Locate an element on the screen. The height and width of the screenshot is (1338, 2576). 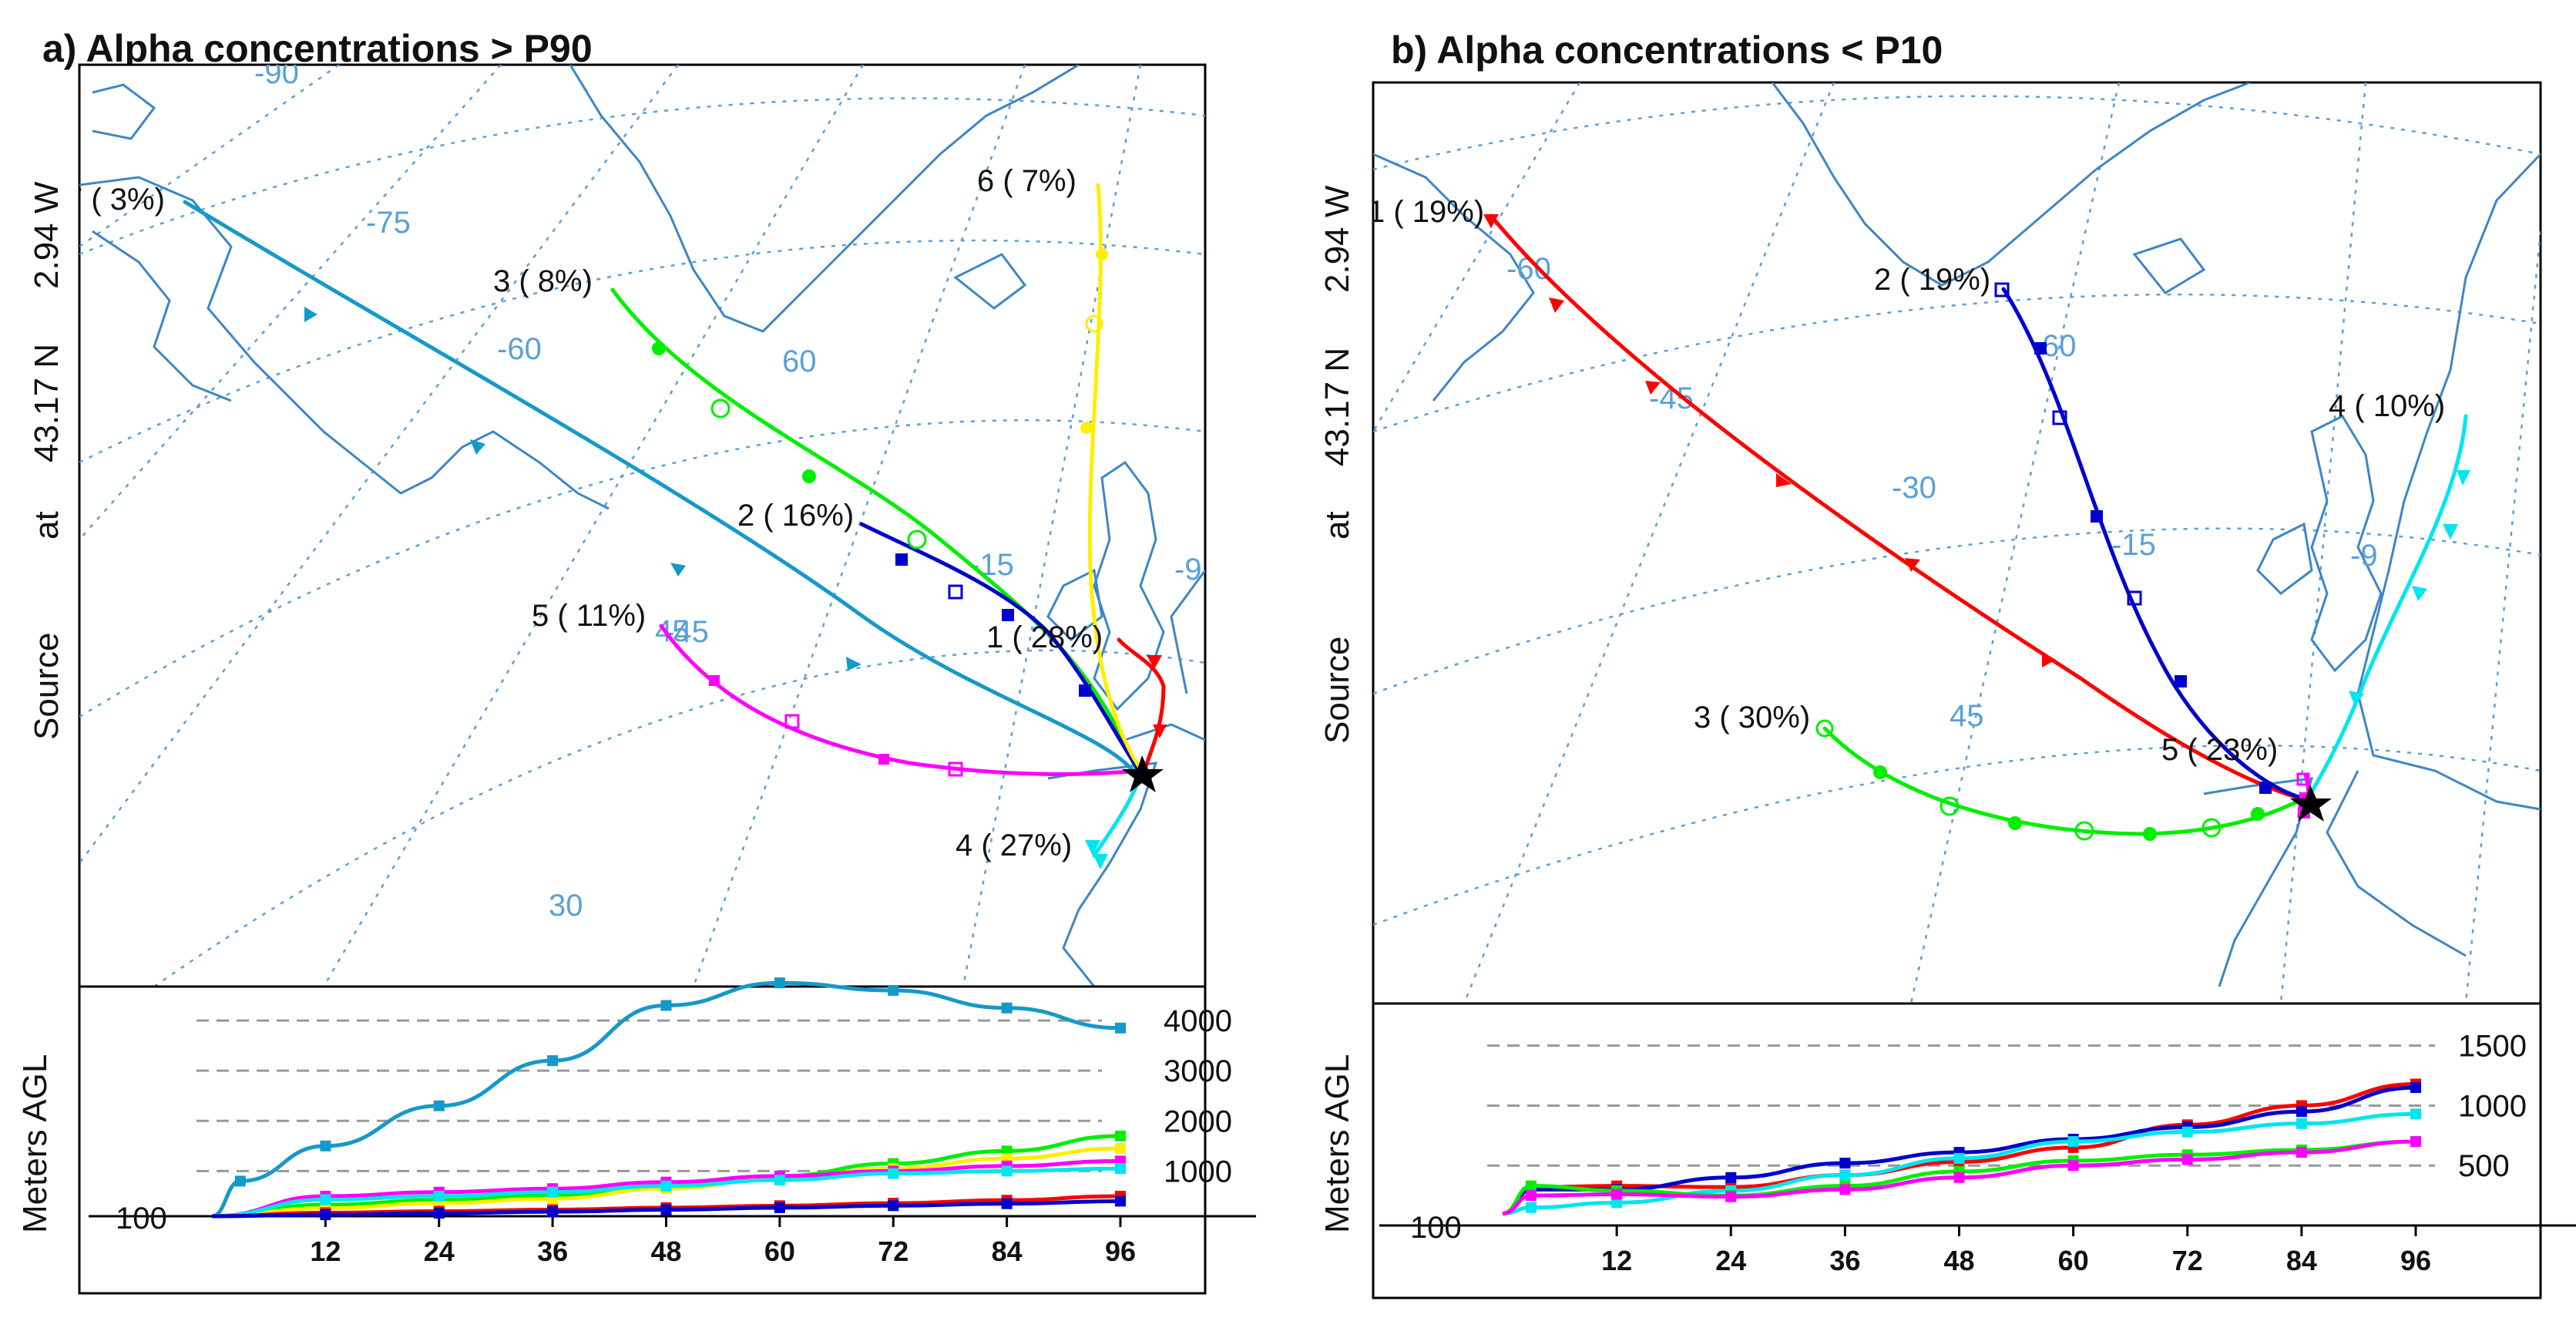
panel-b-height-chart: 500 1000 1500 100 12 24 36 48 60 72 84 96 is located at coordinates (1977, 1153).